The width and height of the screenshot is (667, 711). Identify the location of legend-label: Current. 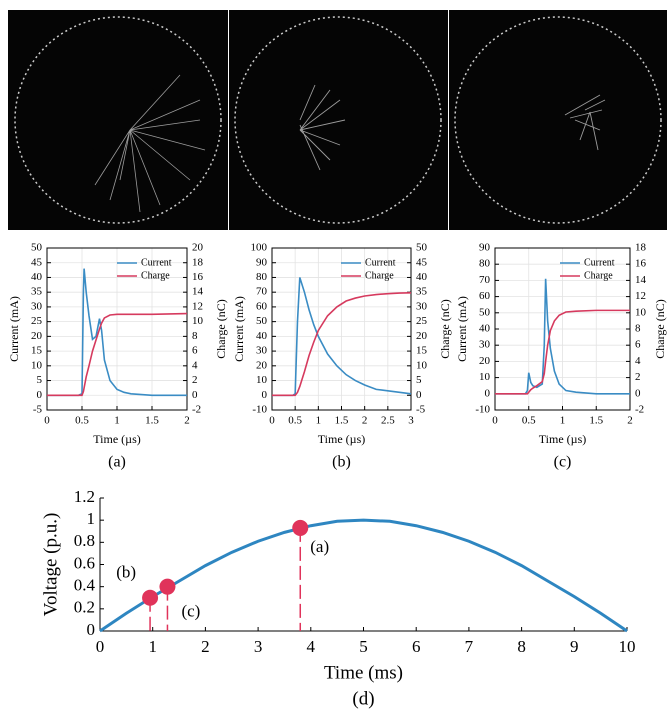
(156, 262).